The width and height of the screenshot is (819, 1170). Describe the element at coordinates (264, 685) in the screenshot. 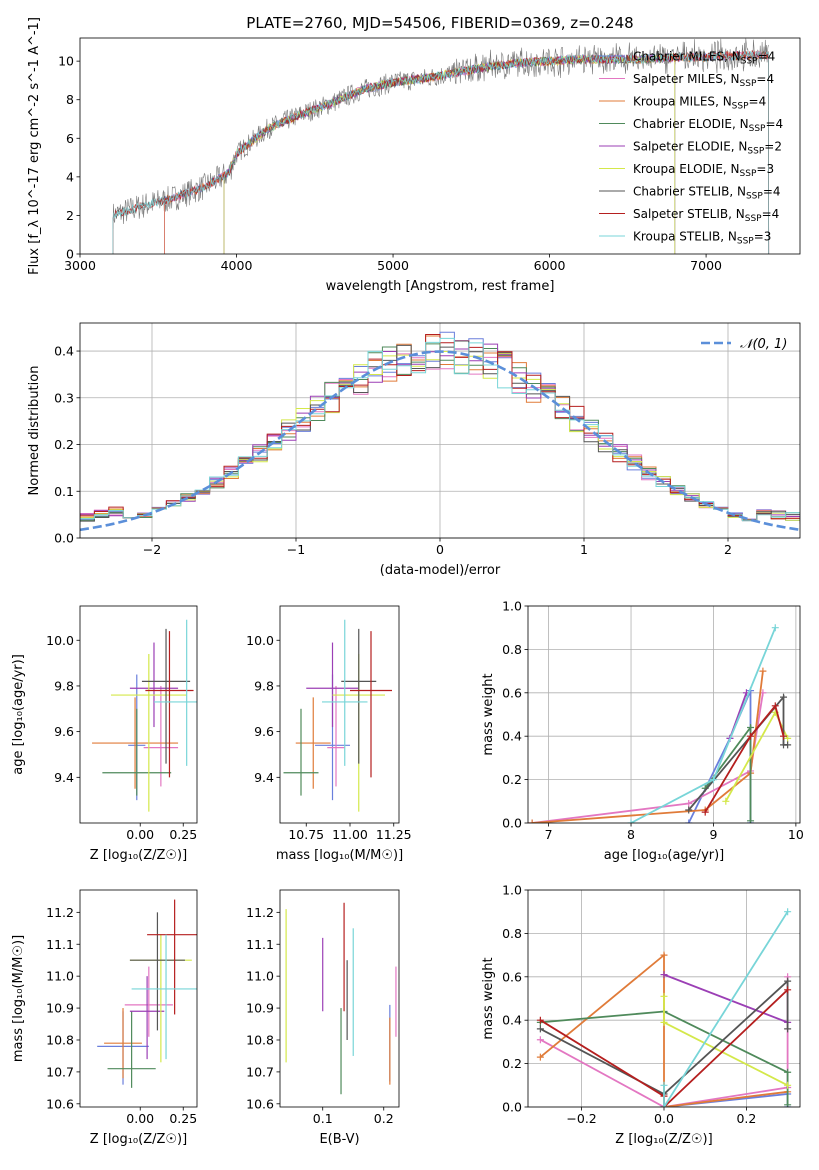

I see `age_vs_mass-ytick-label: 9.8` at that location.